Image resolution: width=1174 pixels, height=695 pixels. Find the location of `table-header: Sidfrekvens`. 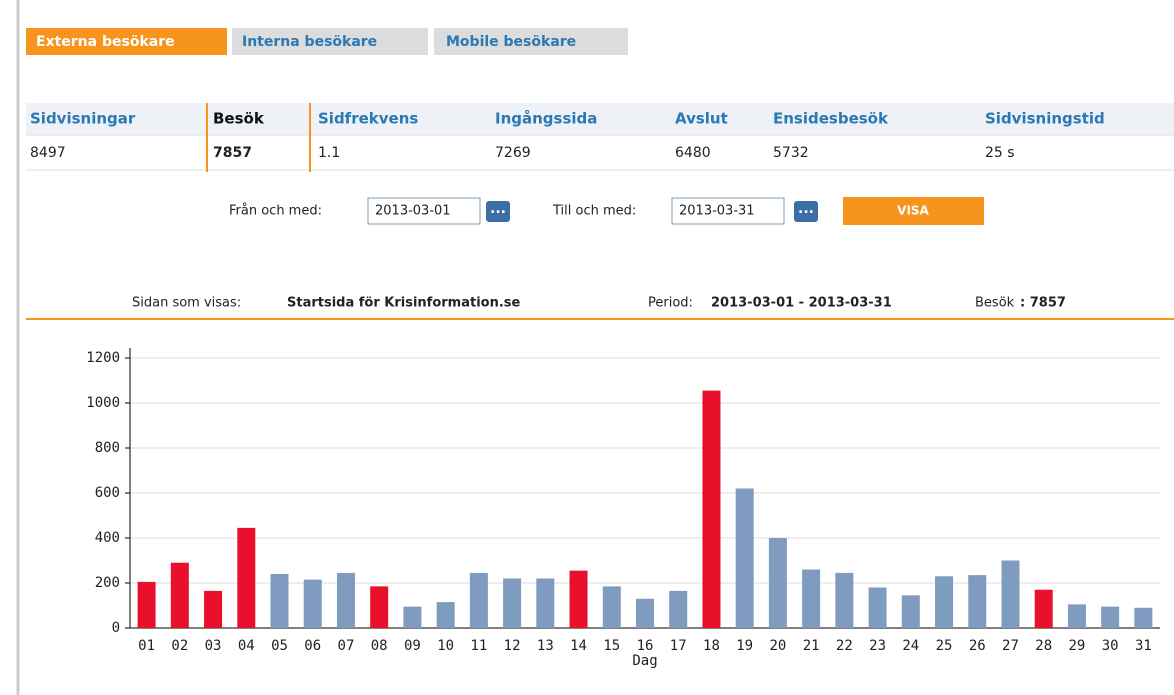

table-header: Sidfrekvens is located at coordinates (368, 119).